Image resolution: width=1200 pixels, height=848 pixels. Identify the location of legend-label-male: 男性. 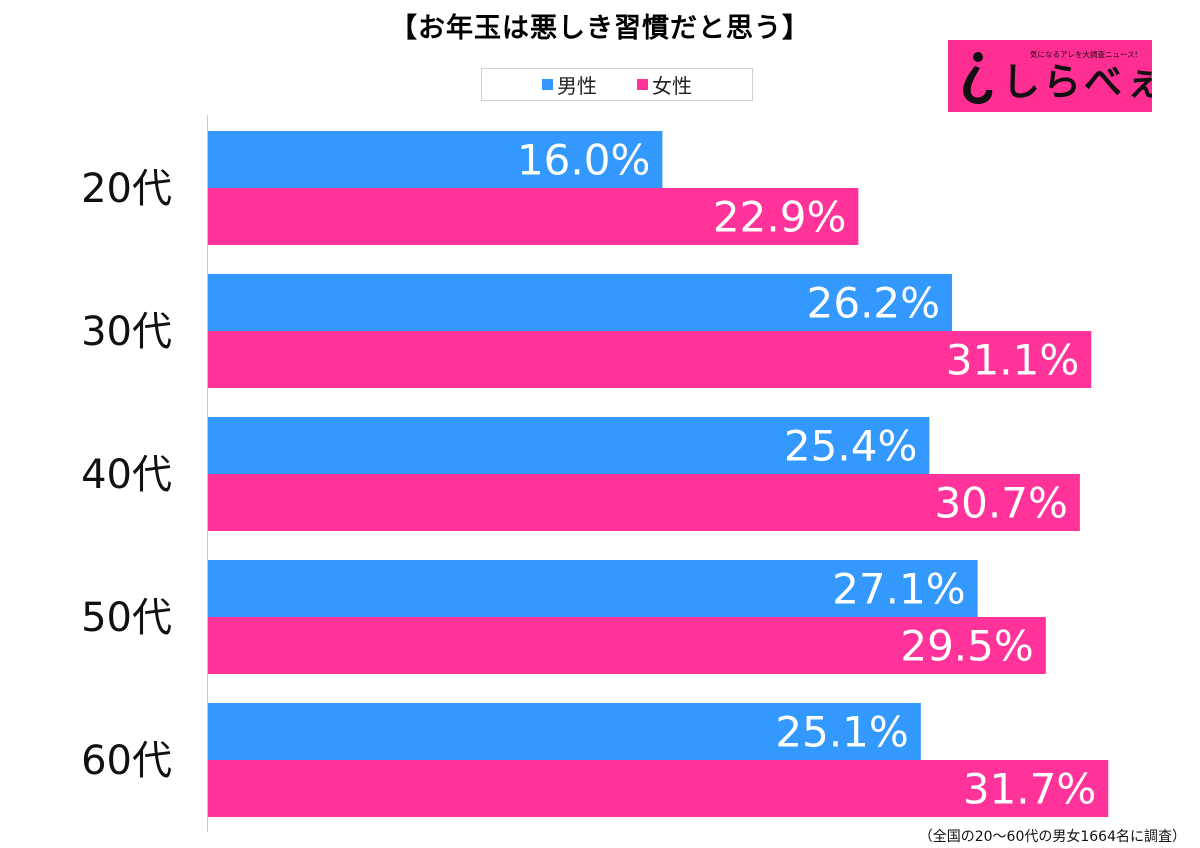
(577, 86).